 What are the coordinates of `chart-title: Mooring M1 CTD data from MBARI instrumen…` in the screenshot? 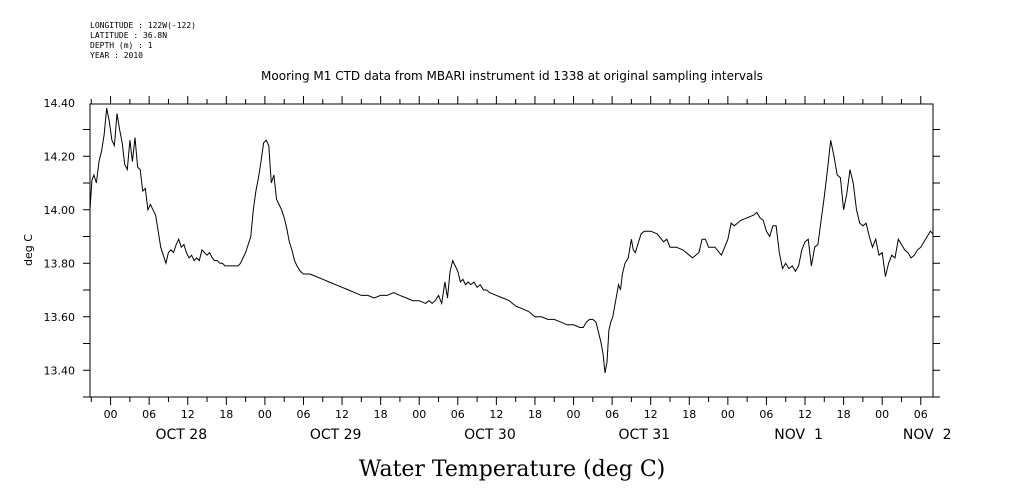 It's located at (512, 76).